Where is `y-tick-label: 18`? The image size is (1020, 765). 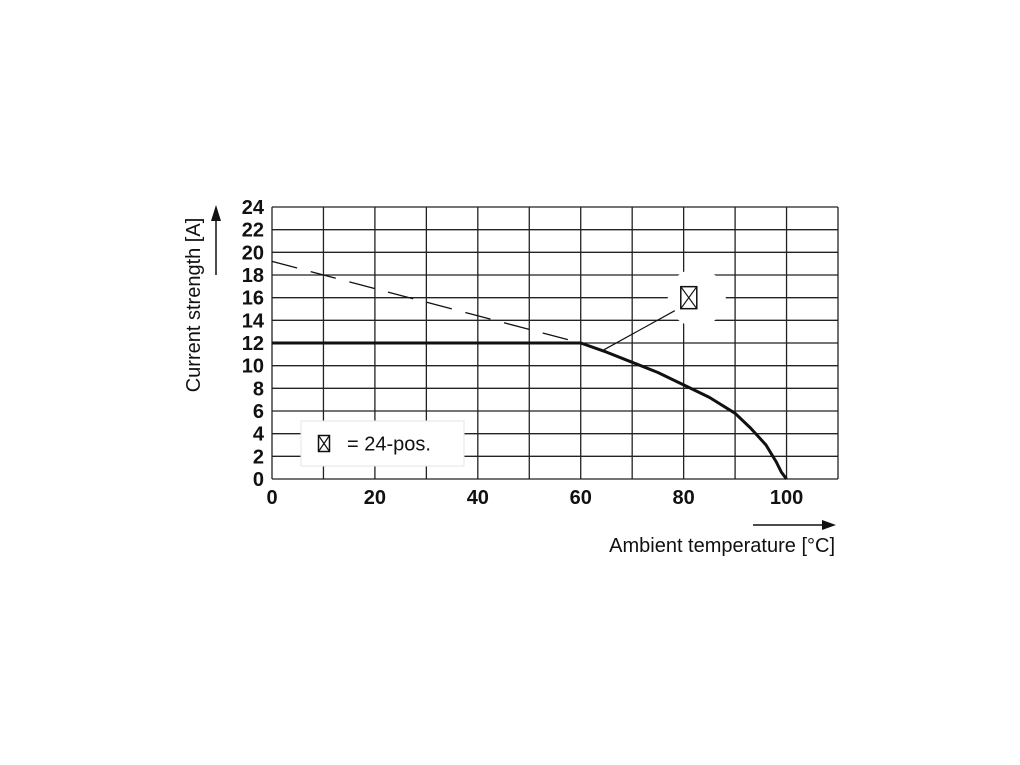 y-tick-label: 18 is located at coordinates (253, 276).